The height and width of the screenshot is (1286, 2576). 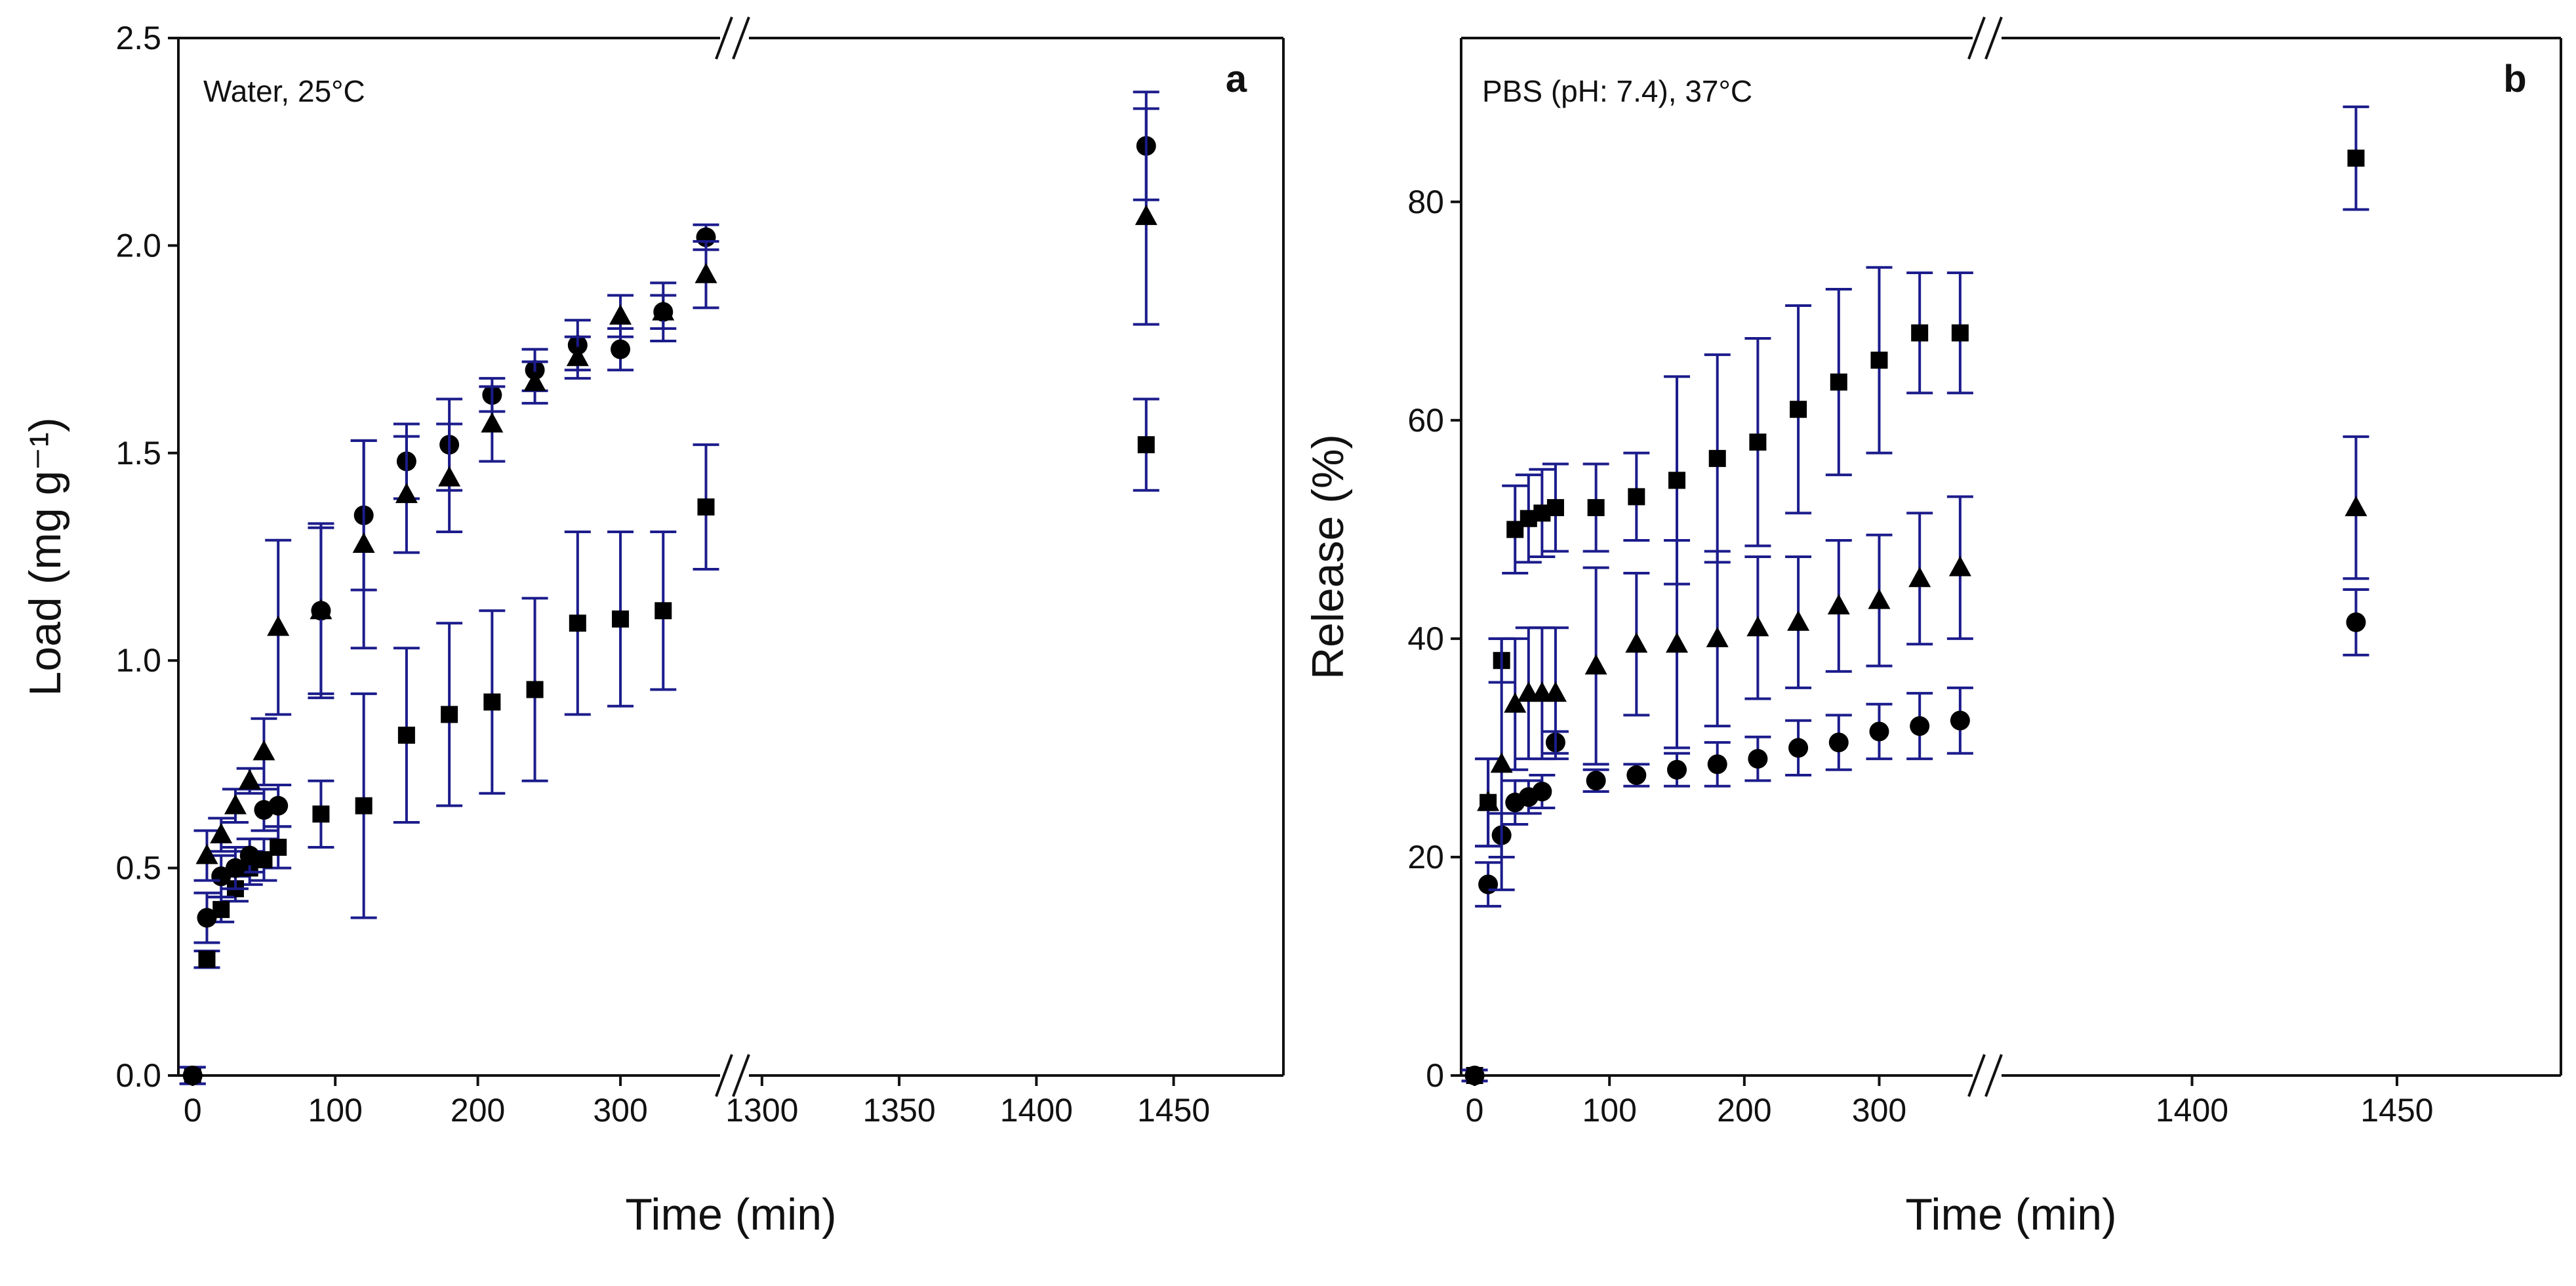 I want to click on panel-letter: b, so click(x=2514, y=79).